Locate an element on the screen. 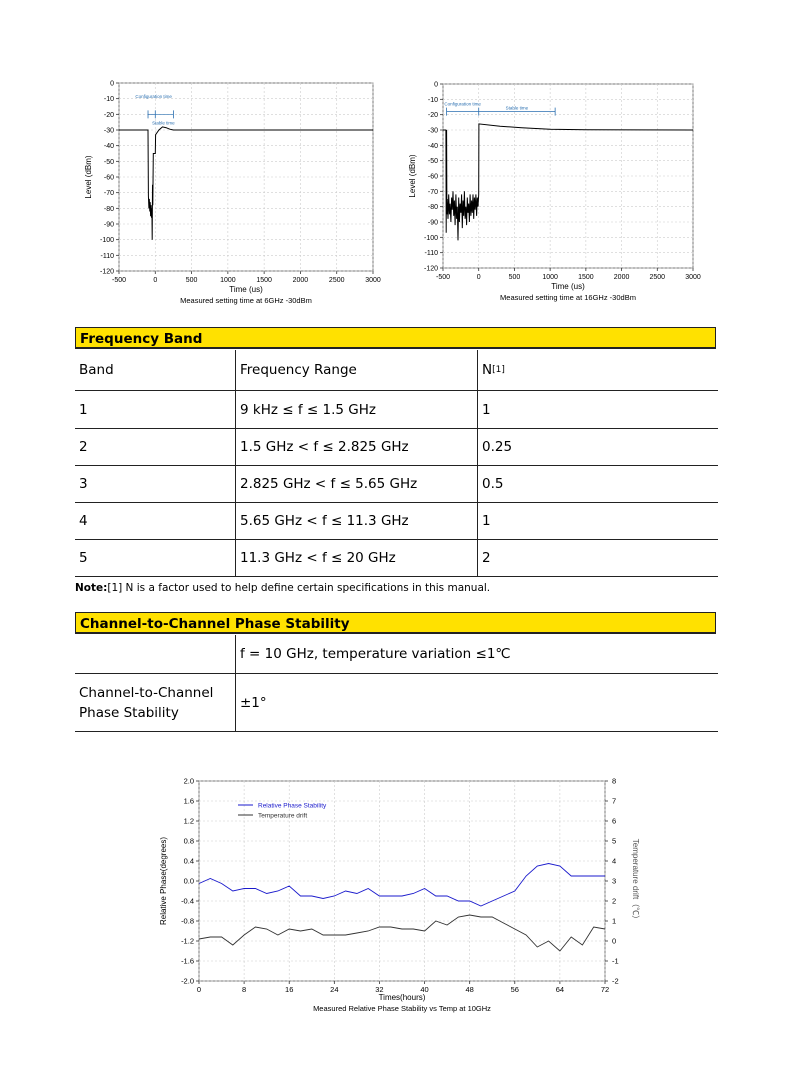 This screenshot has height=1067, width=793. x-tick-label: -500 is located at coordinates (443, 277).